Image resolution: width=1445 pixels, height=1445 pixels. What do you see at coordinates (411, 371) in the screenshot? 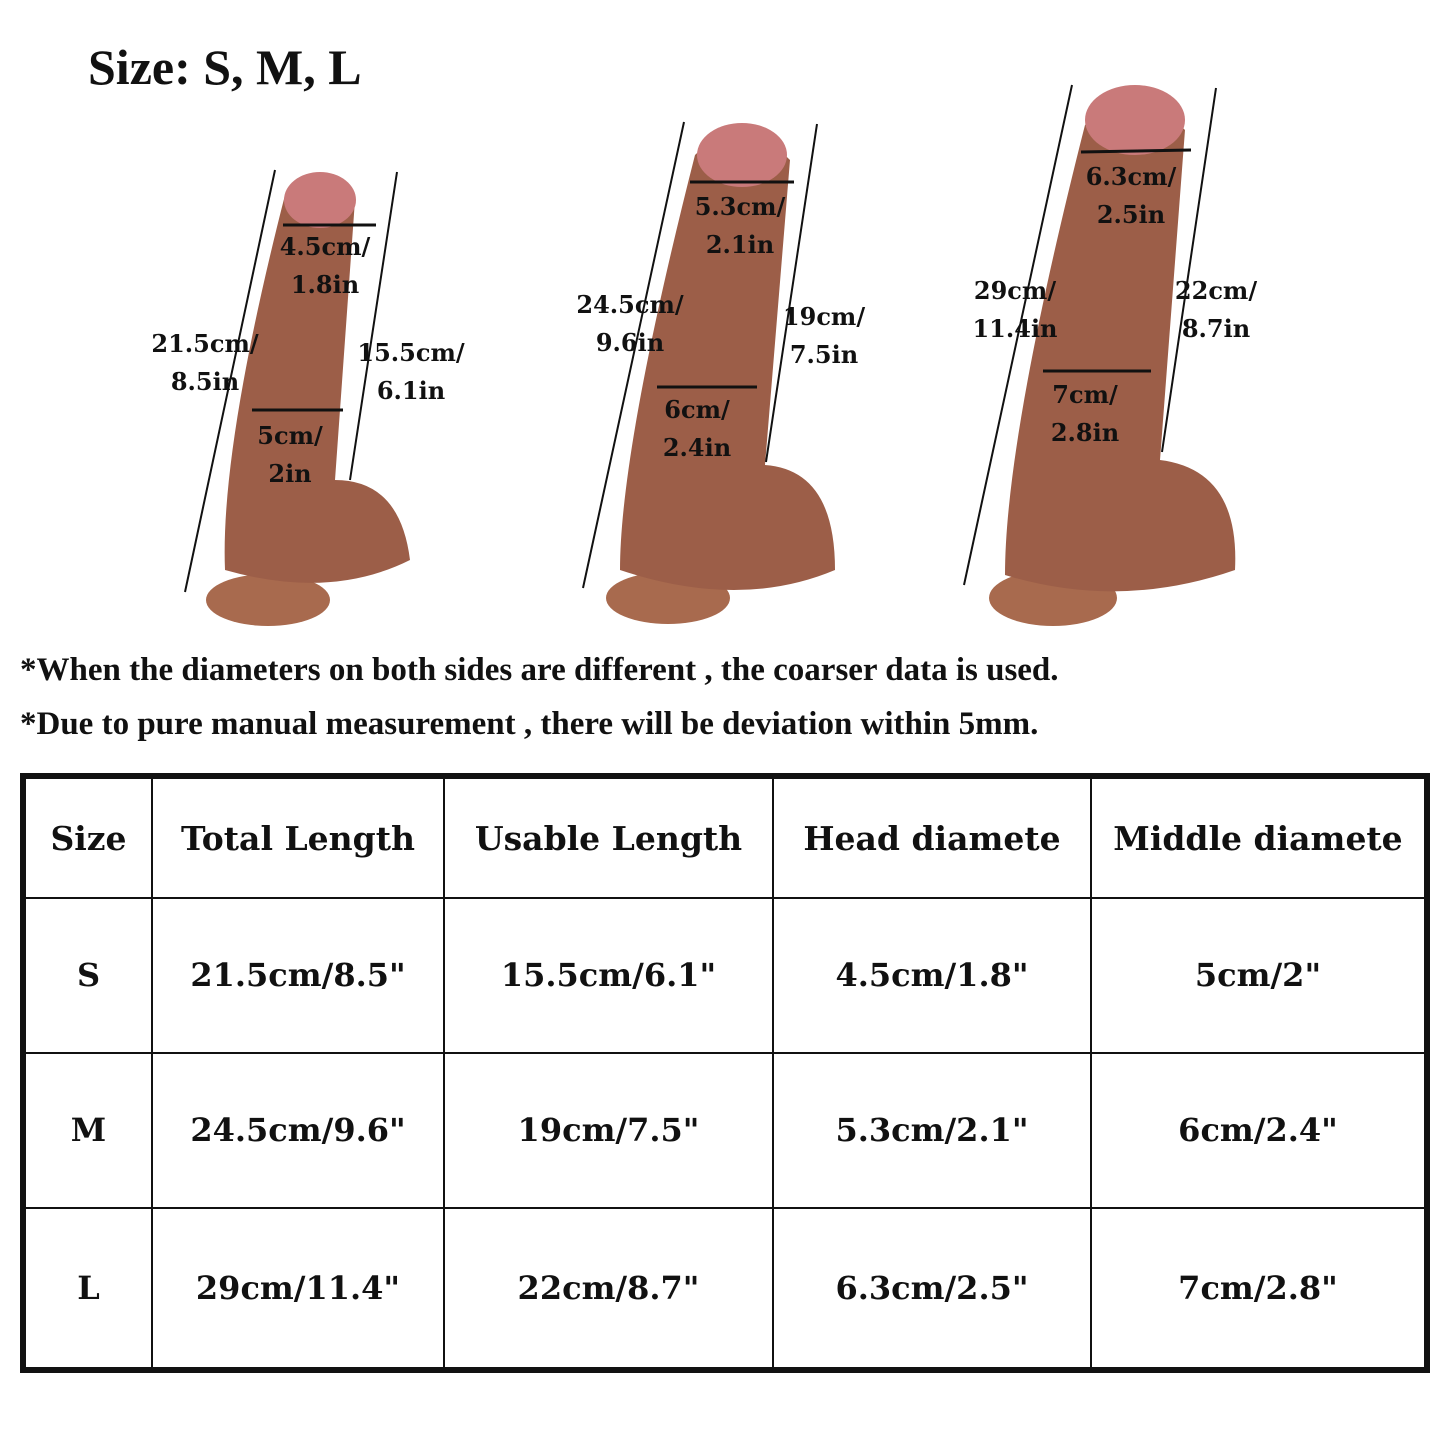
I see `usable-length-label-s: 15.5cm/6.1in` at bounding box center [411, 371].